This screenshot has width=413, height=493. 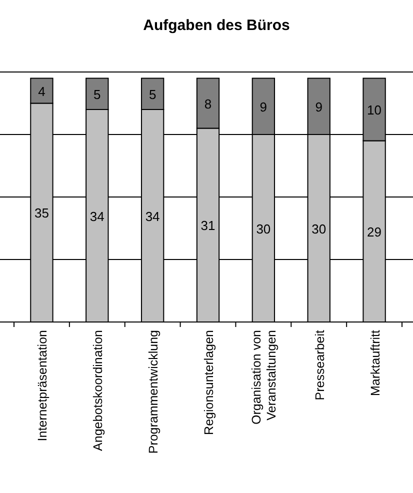 I want to click on x-tick-label: Regionsunterlagen, so click(x=209, y=382).